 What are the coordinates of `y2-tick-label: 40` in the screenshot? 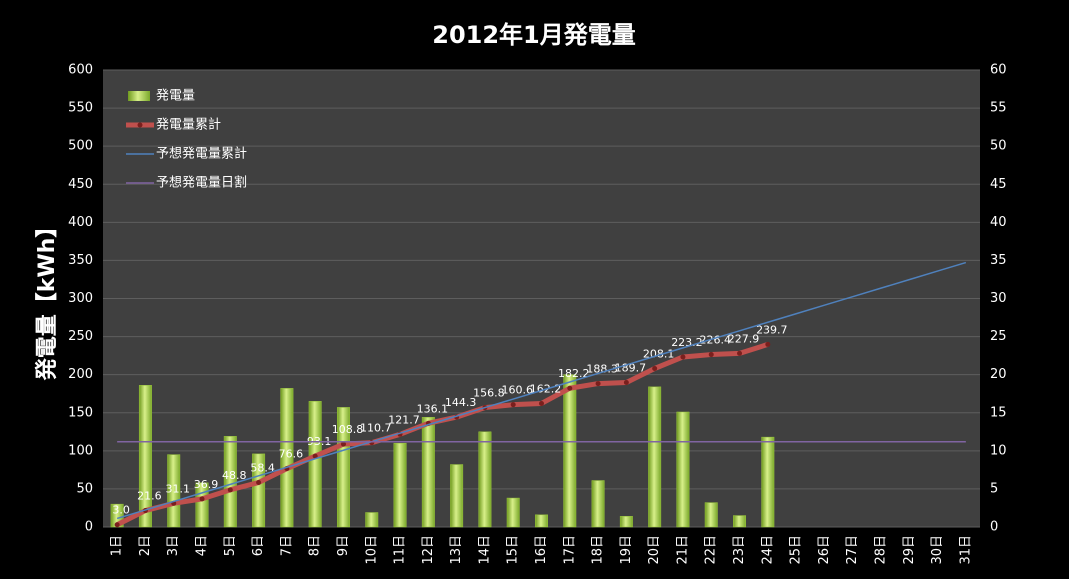 It's located at (998, 222).